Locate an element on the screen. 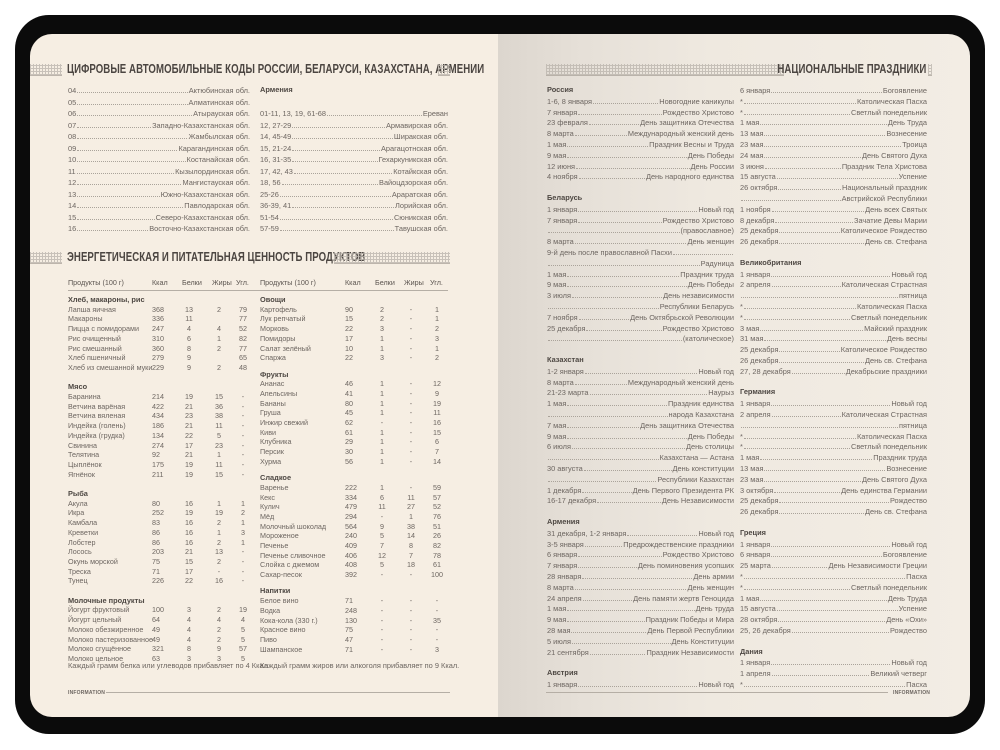 This screenshot has width=1000, height=750. holiday-row: 9 мая День Победы is located at coordinates (640, 283).